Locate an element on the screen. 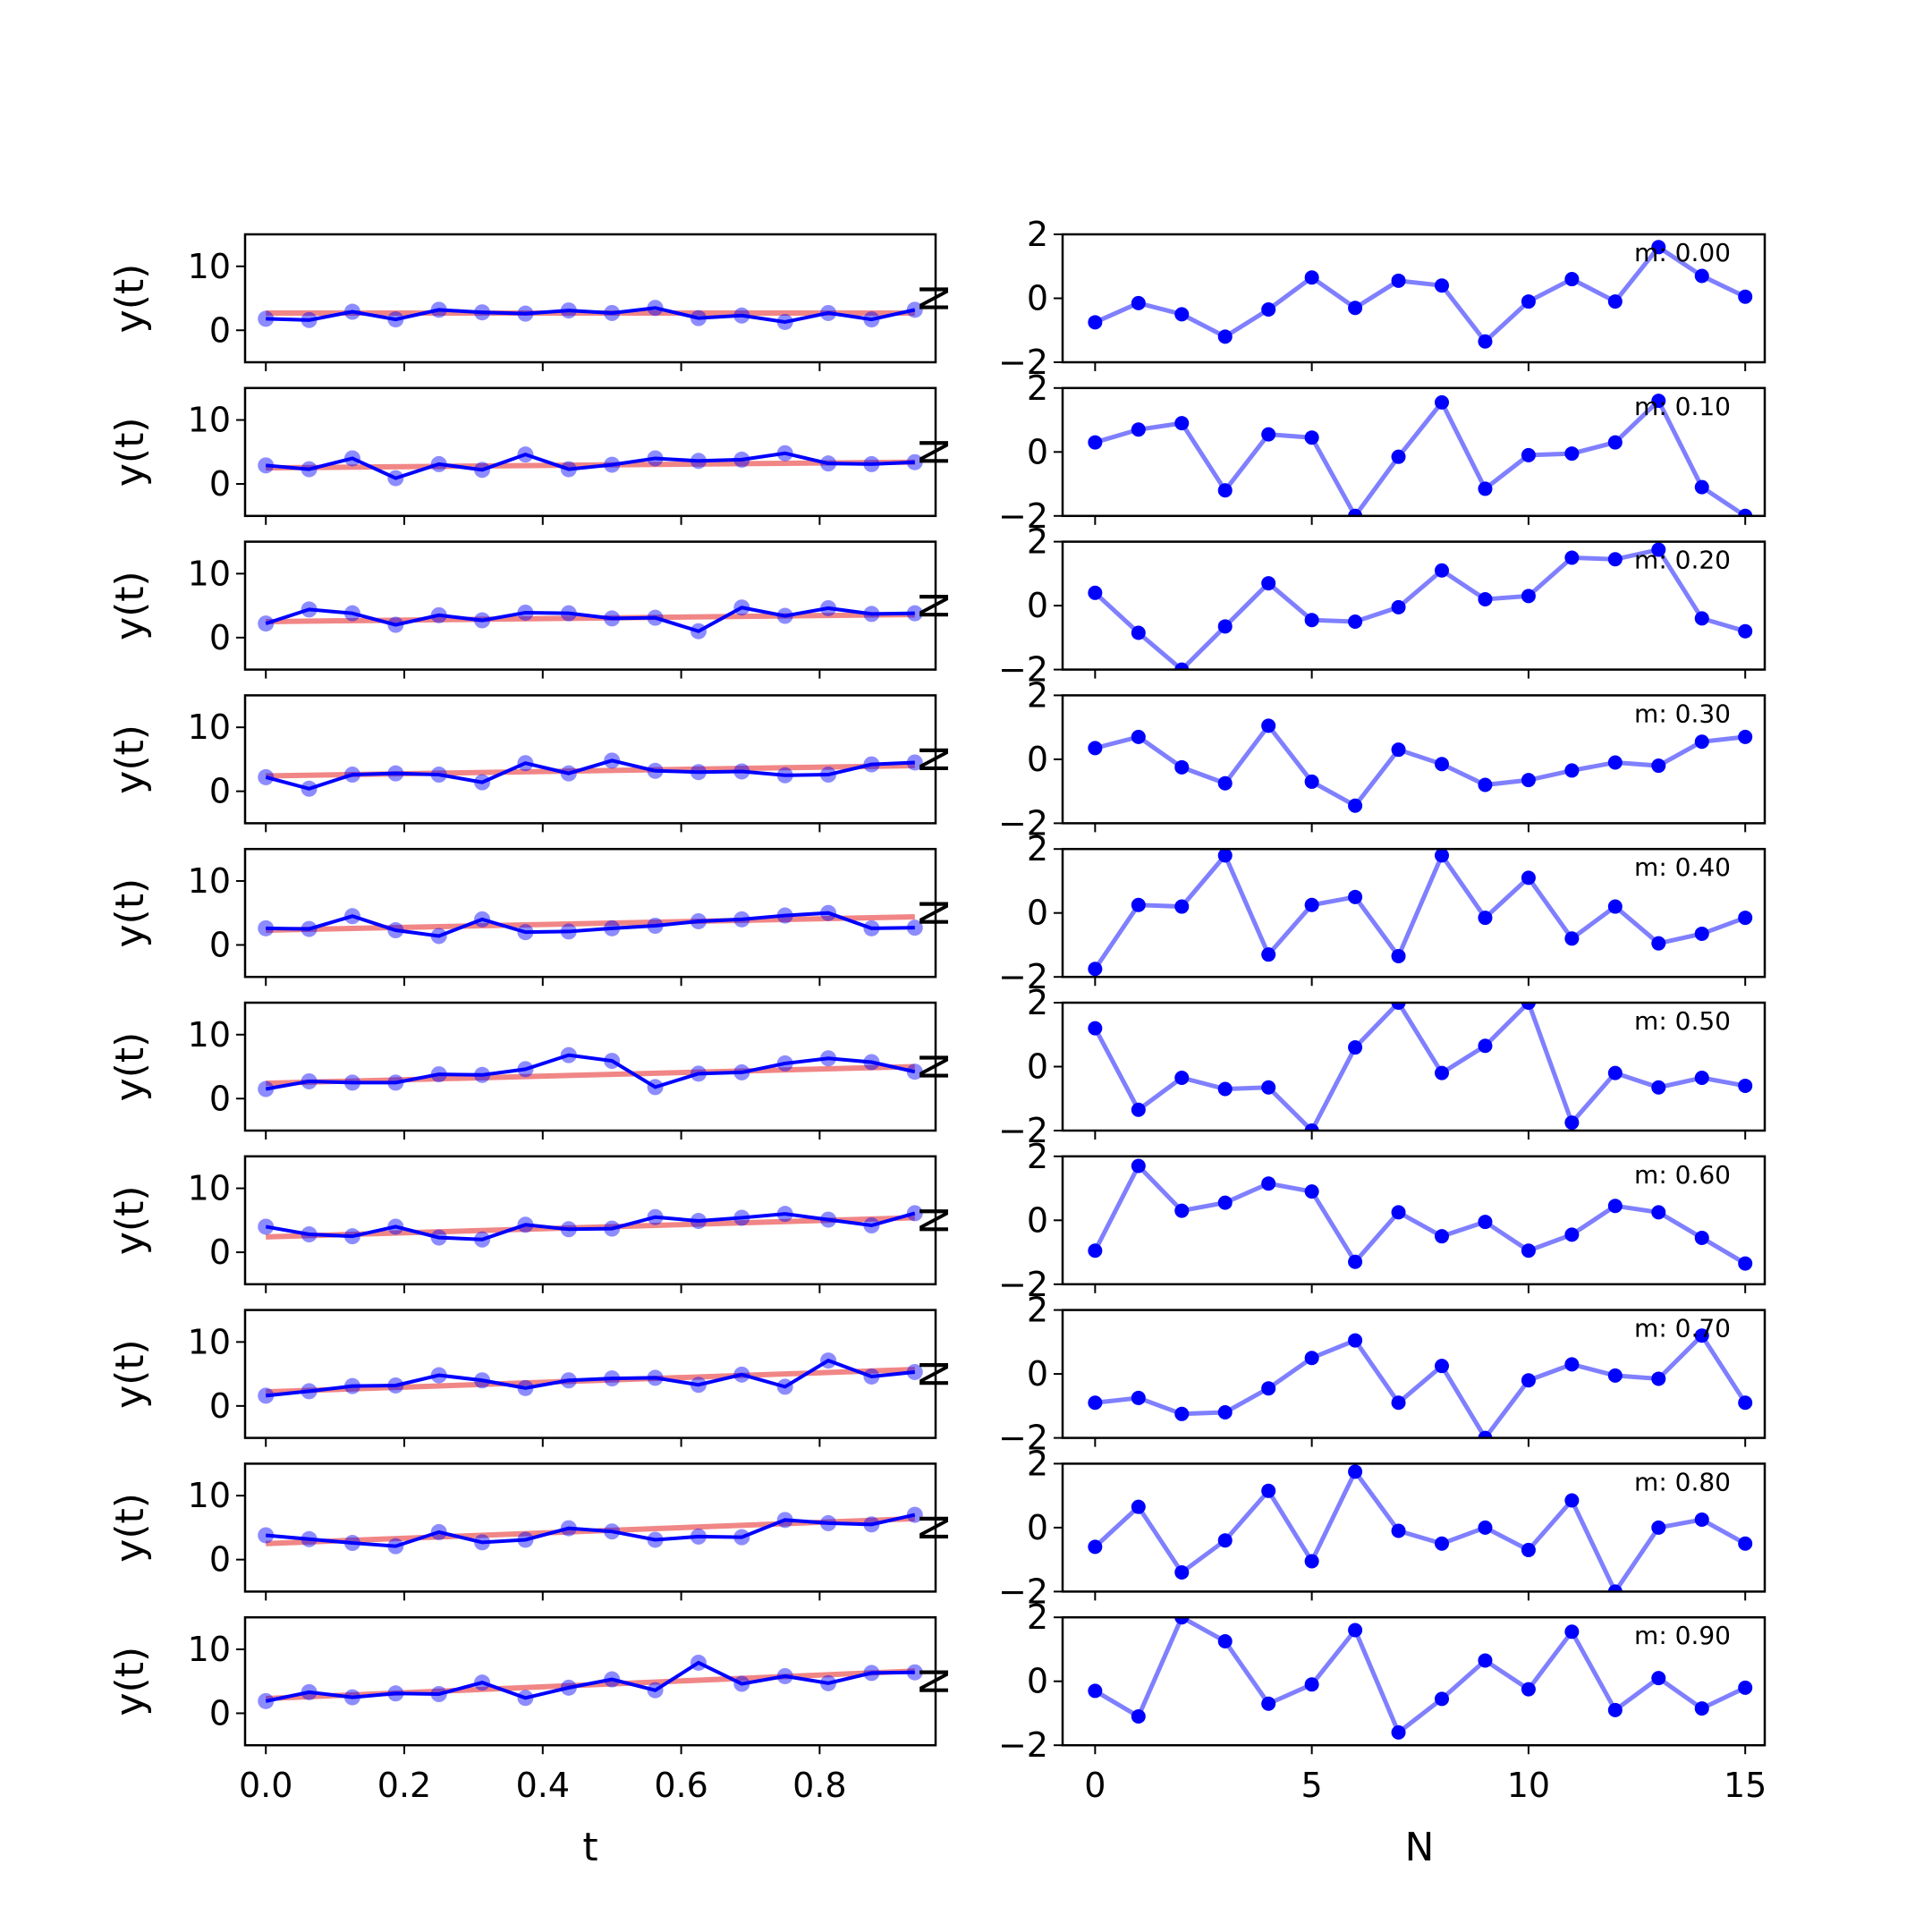 This screenshot has width=1932, height=1932. left-subplot-8: 0 10 y(t) is located at coordinates (522, 1531).